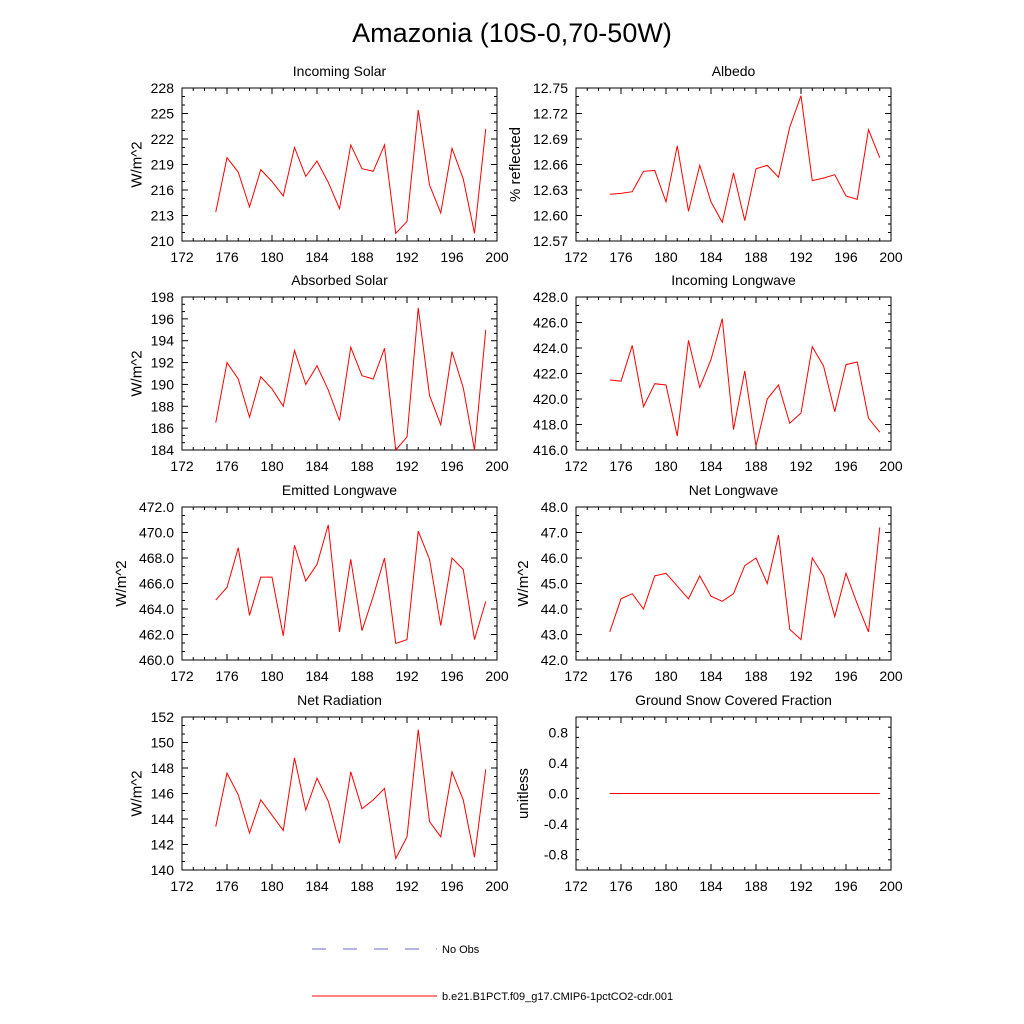 The height and width of the screenshot is (1024, 1024). What do you see at coordinates (554, 558) in the screenshot?
I see `y-tick-label: 46.0` at bounding box center [554, 558].